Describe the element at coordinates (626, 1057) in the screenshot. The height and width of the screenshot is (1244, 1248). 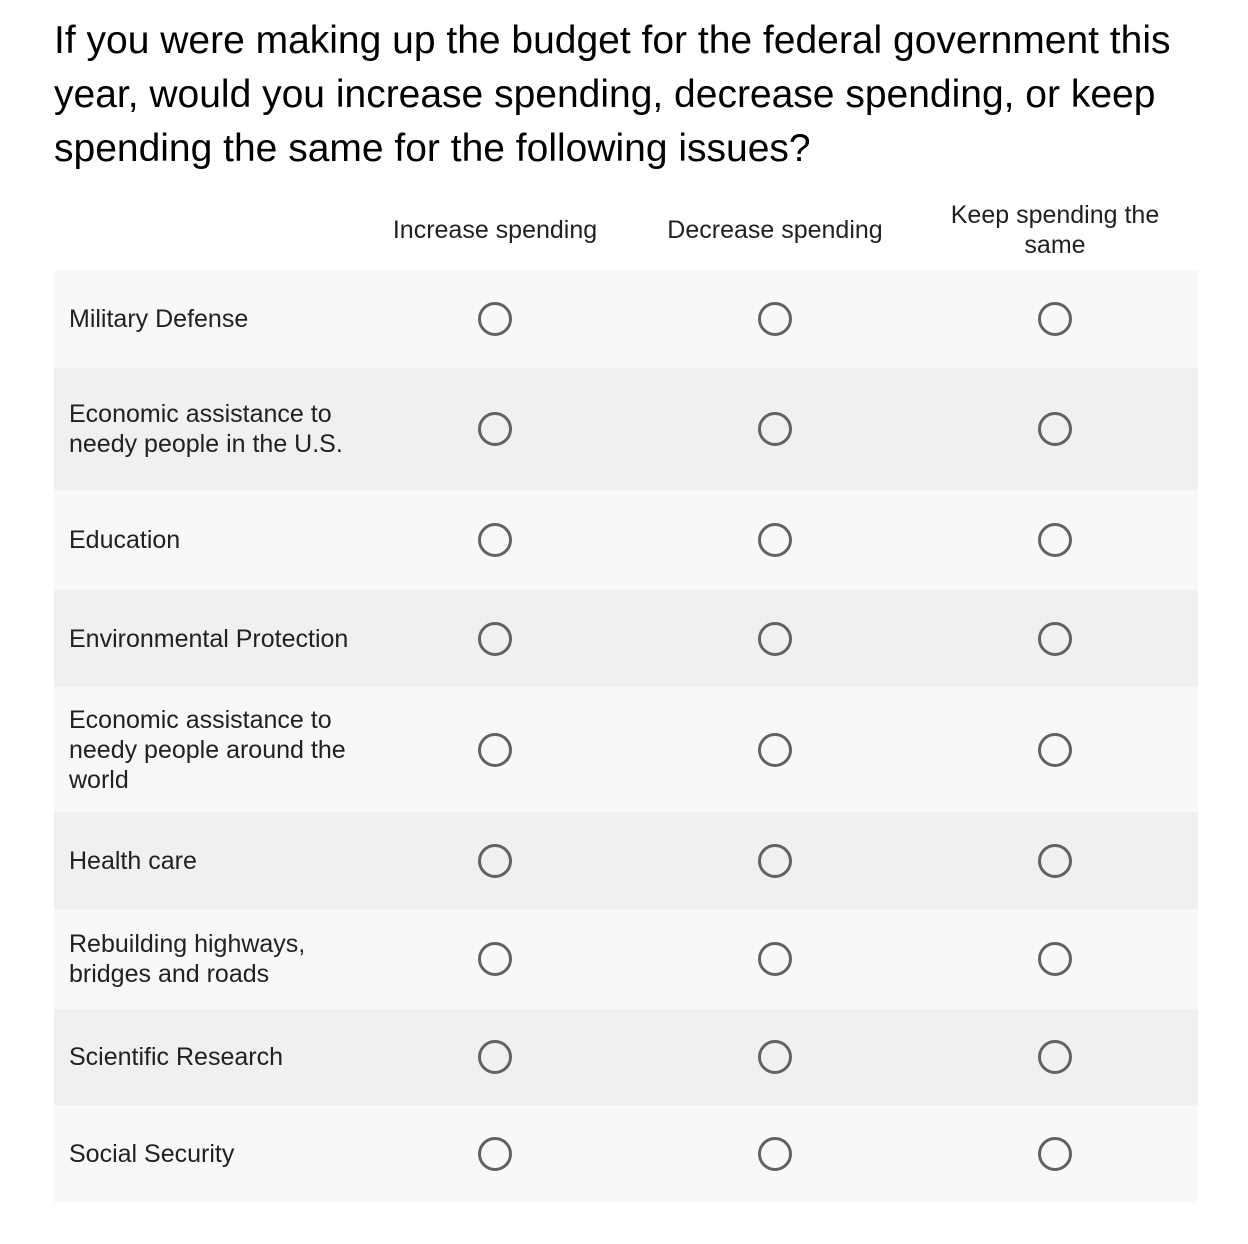
I see `grid-row-scientific-research: Scientific Research` at that location.